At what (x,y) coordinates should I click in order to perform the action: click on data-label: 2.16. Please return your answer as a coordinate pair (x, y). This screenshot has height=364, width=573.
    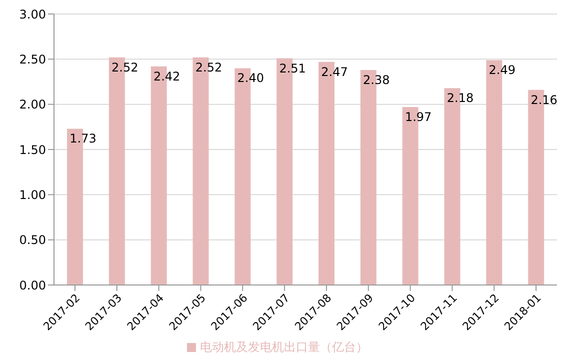
    Looking at the image, I should click on (544, 99).